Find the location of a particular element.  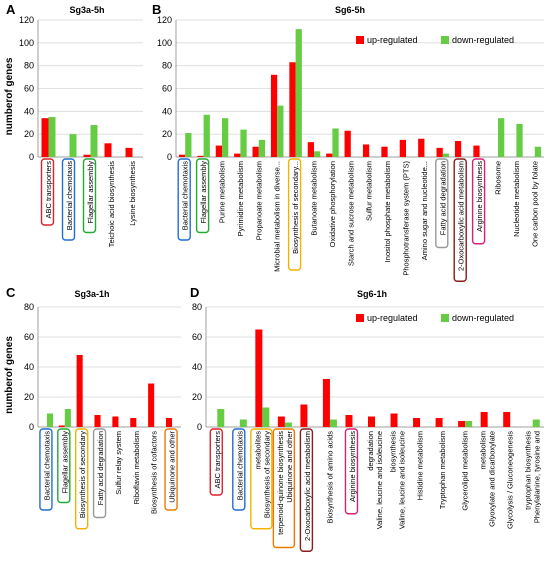

x-tick-label: Fatty acid degradation is located at coordinates (100, 468).